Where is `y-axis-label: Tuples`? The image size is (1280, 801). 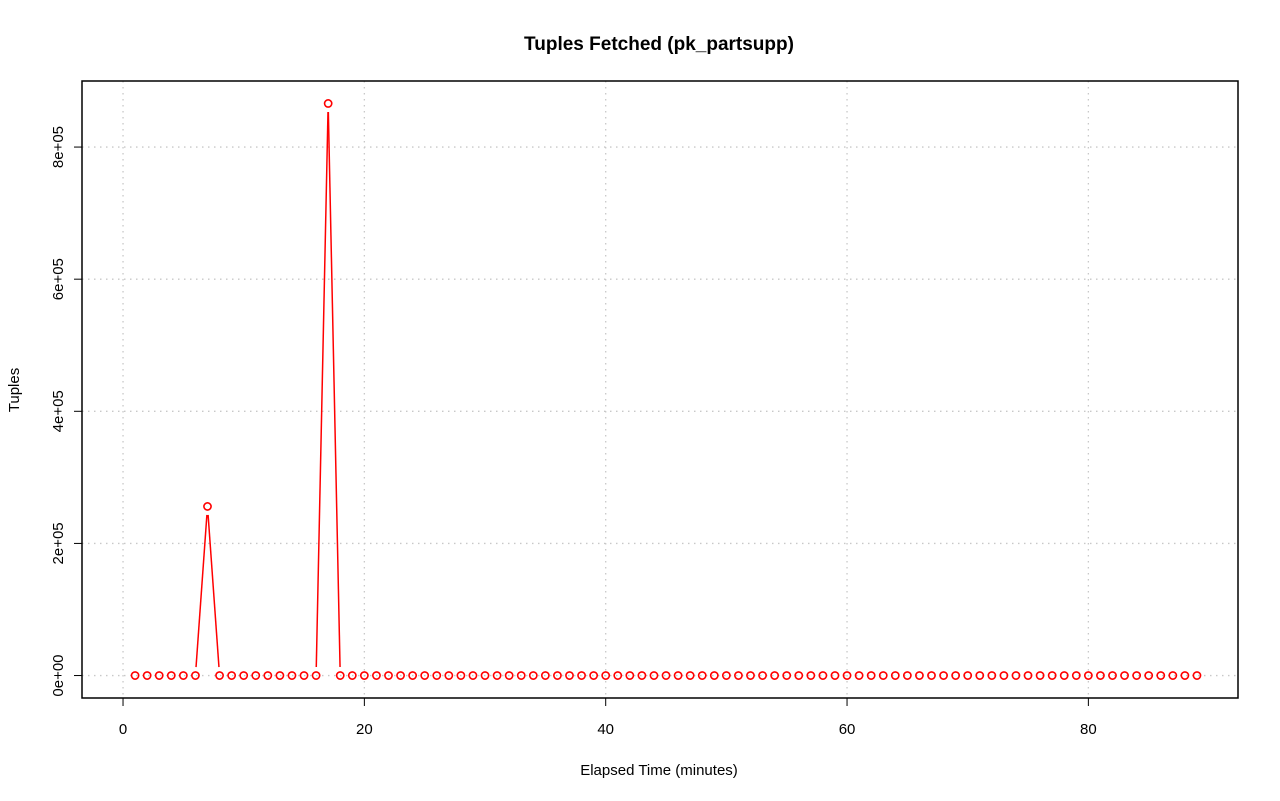 y-axis-label: Tuples is located at coordinates (14, 390).